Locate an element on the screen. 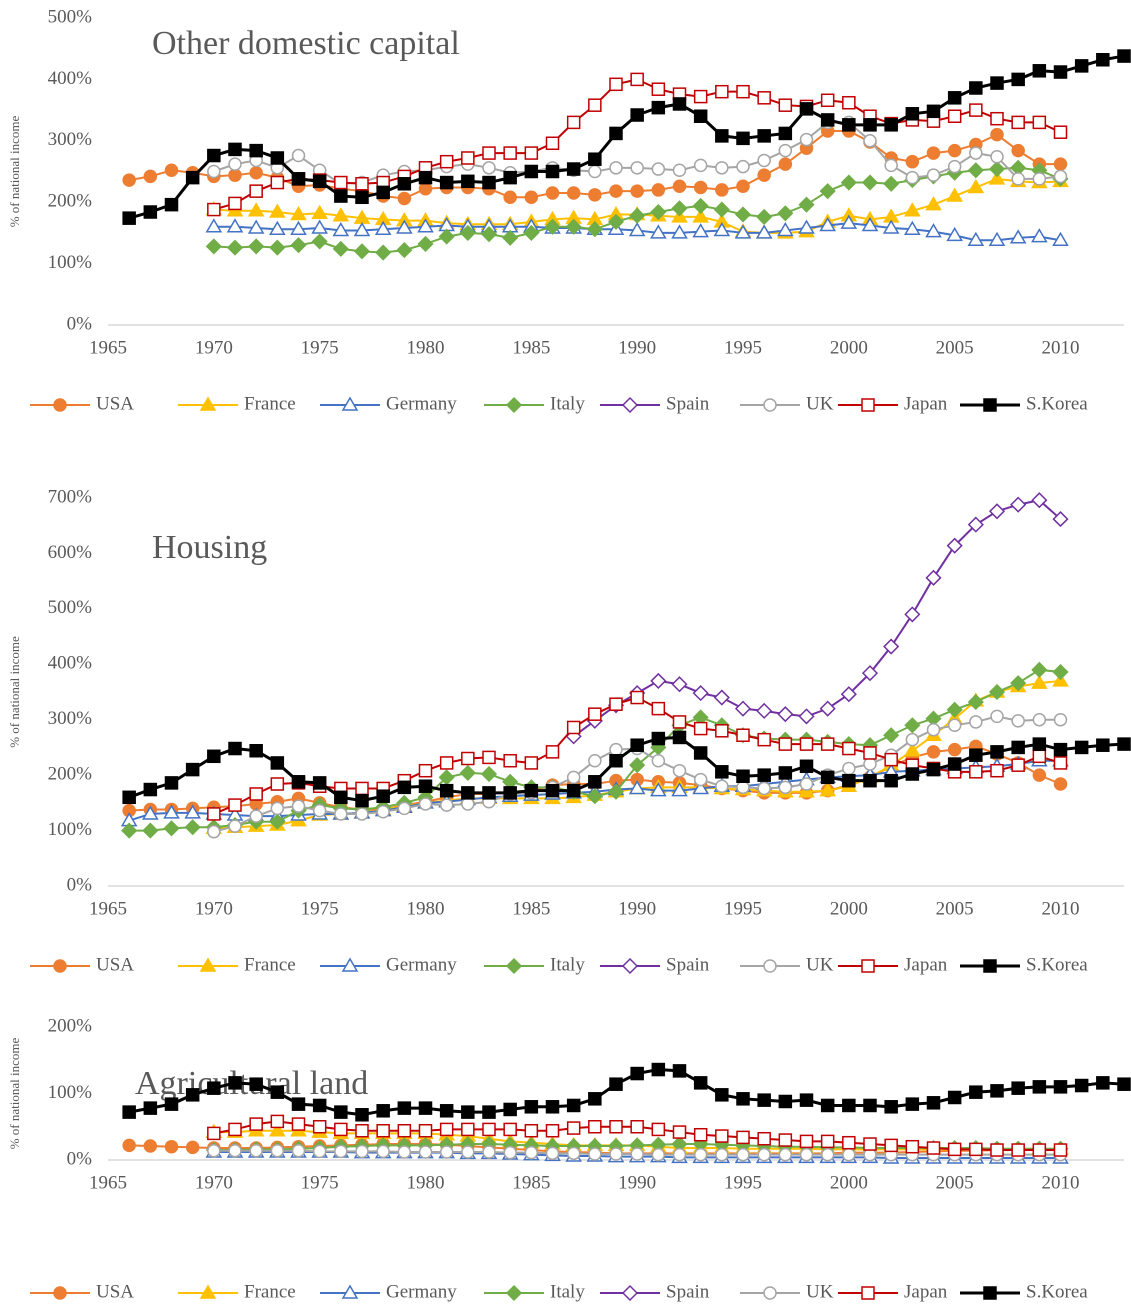  y-tick-label: 500% is located at coordinates (70, 16).